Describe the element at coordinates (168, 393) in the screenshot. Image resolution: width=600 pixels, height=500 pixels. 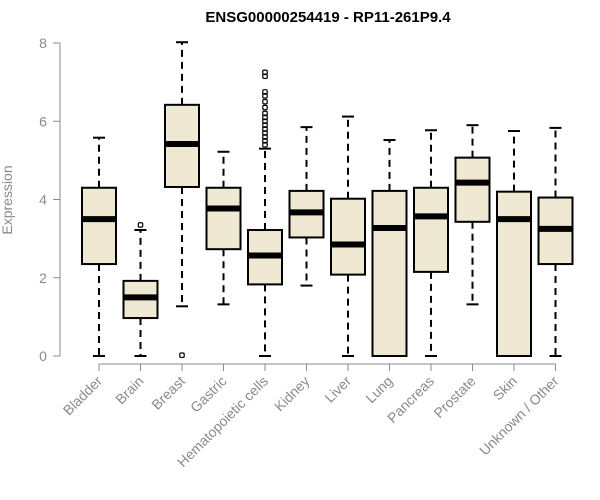
I see `x-tick-label: Breast` at that location.